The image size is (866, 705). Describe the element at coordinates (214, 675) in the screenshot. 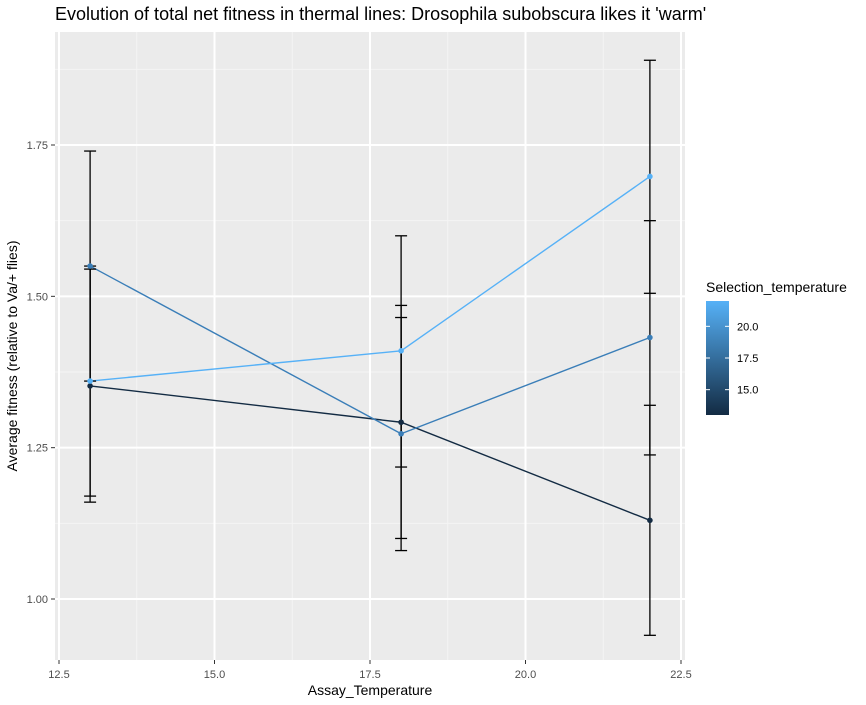

I see `x-tick-label: 15.0` at that location.